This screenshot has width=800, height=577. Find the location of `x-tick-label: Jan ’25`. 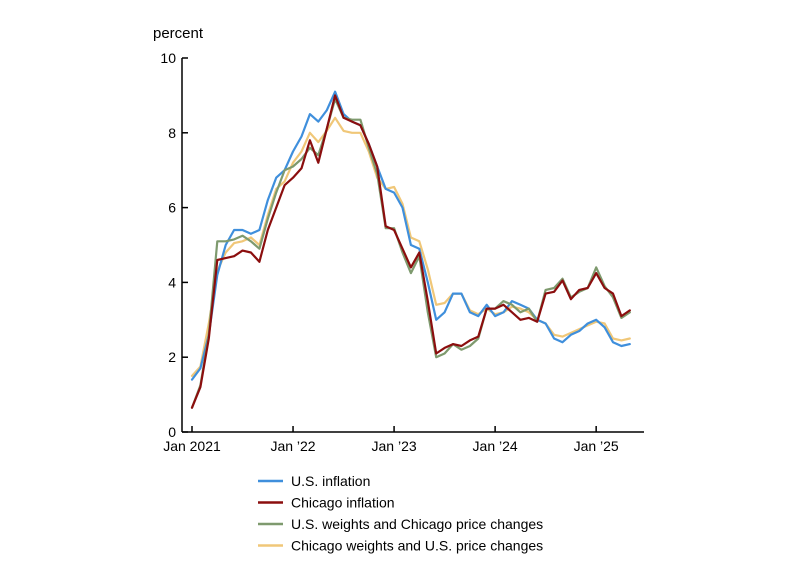

x-tick-label: Jan ’25 is located at coordinates (596, 446).